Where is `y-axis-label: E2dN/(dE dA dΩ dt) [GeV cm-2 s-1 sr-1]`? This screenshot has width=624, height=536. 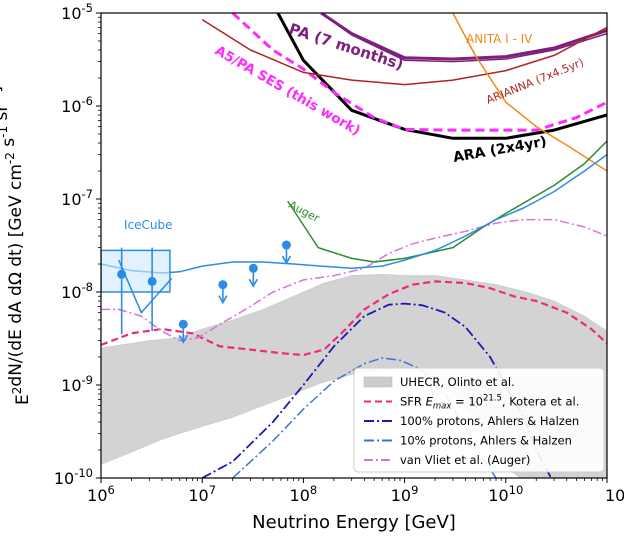
y-axis-label: E2dN/(dE dA dΩ dt) [GeV cm-2 s-1 sr-1] is located at coordinates (16, 245).